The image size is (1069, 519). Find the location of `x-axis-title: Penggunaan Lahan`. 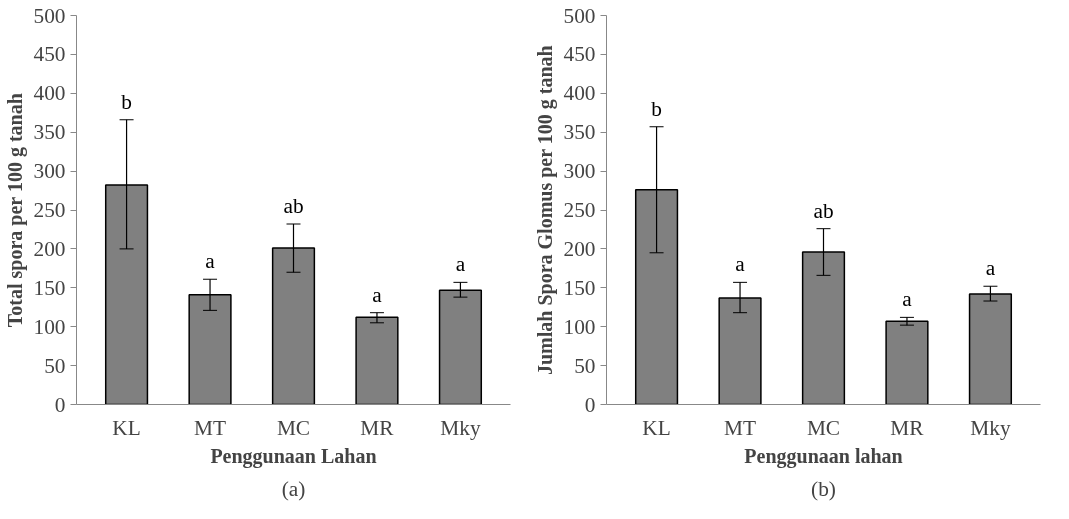

x-axis-title: Penggunaan Lahan is located at coordinates (293, 456).